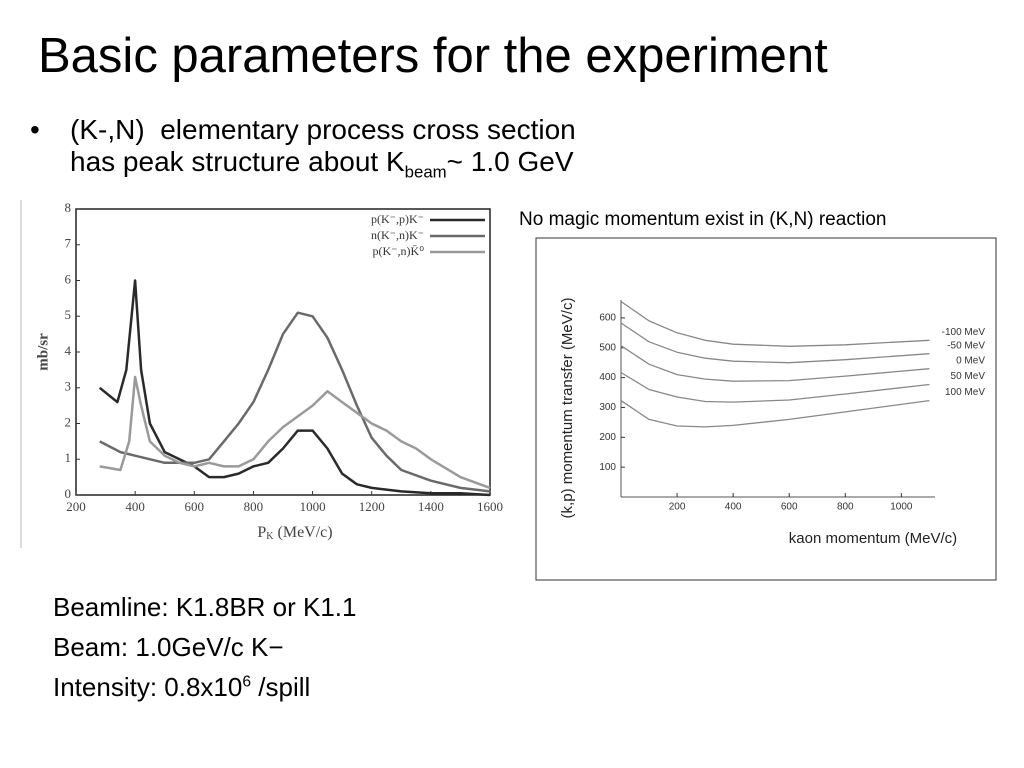 The width and height of the screenshot is (1024, 768). Describe the element at coordinates (607, 407) in the screenshot. I see `y-tick-label: 300` at that location.